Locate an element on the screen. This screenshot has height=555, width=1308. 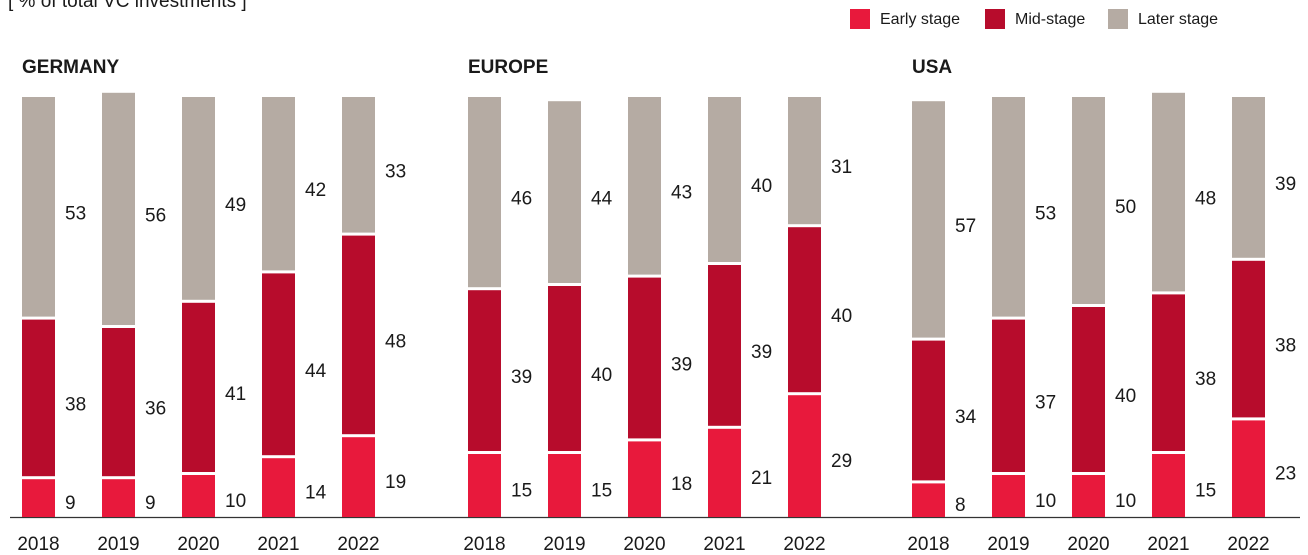
value-label: 33 is located at coordinates (395, 171).